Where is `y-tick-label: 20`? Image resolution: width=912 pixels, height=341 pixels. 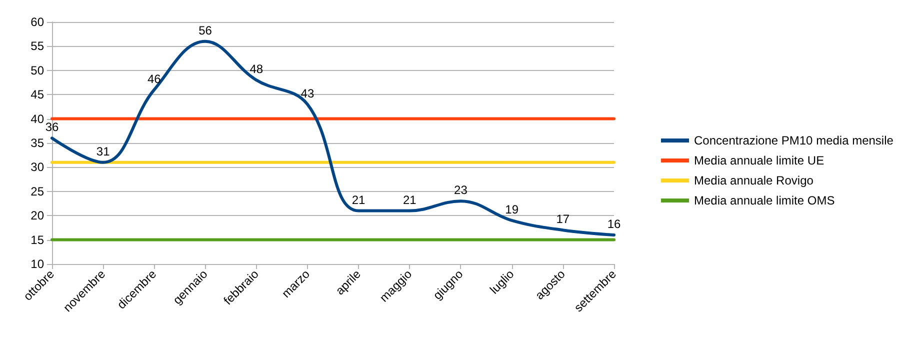 y-tick-label: 20 is located at coordinates (37, 215).